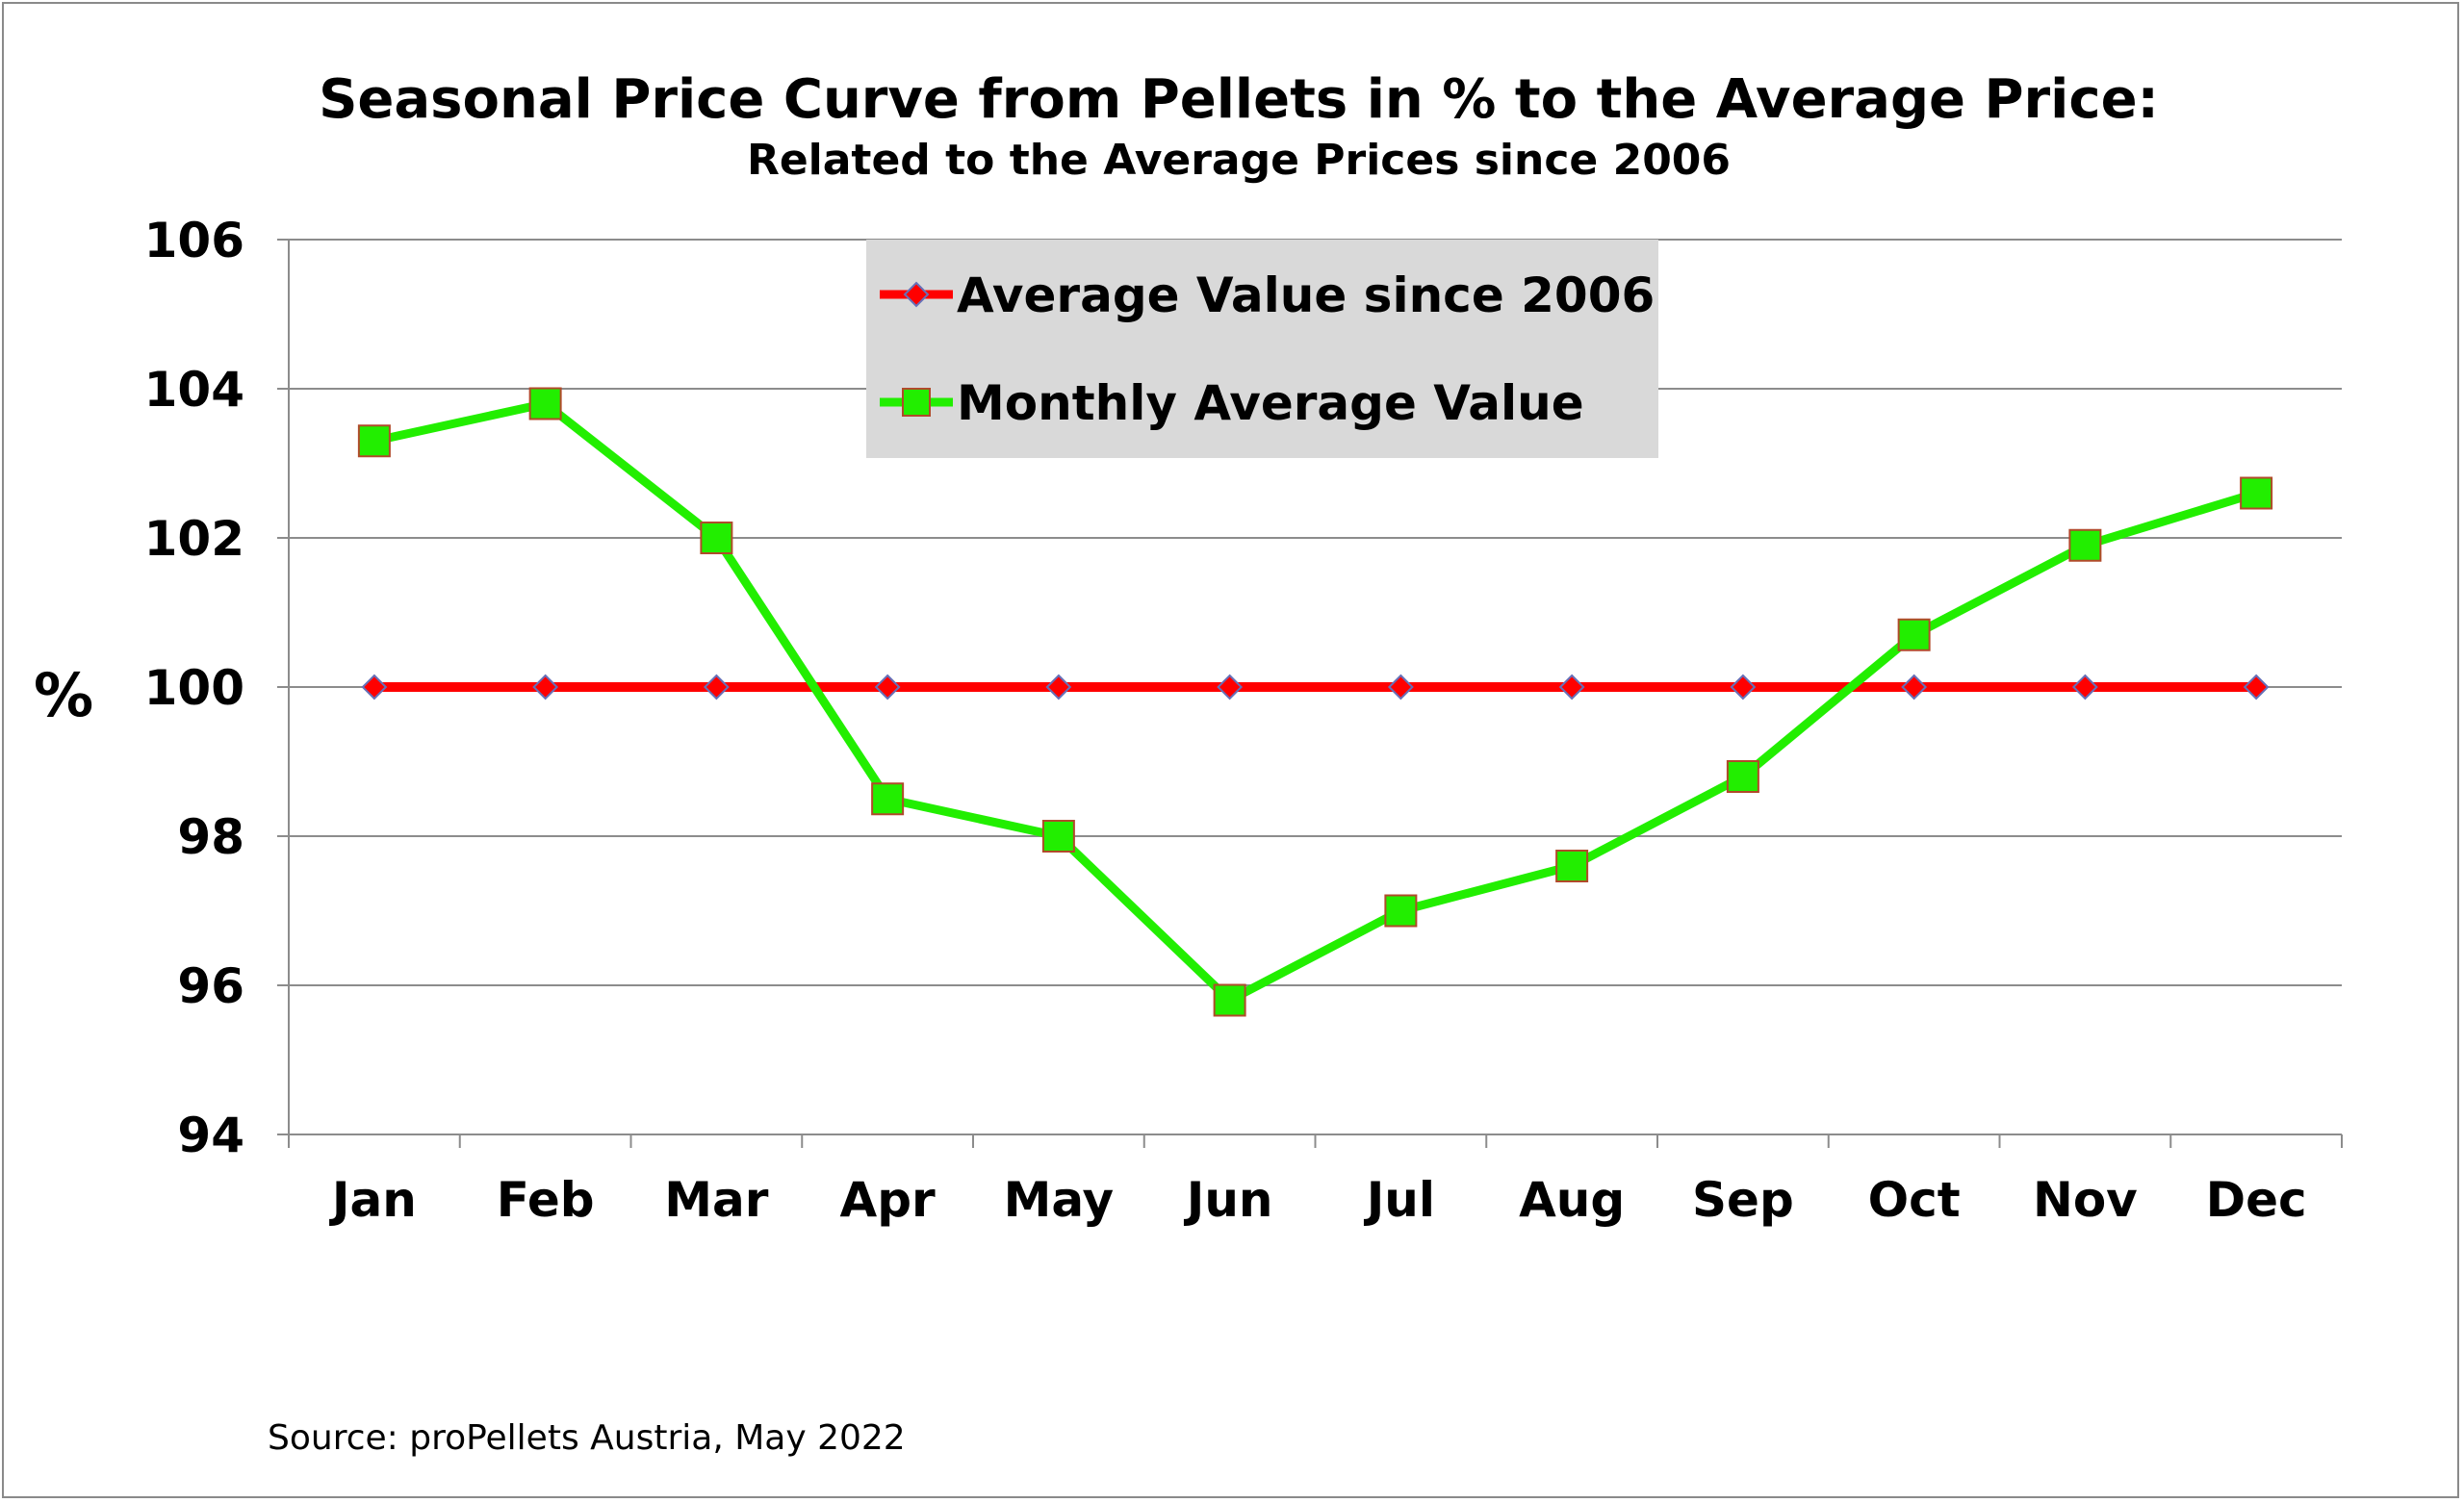 The image size is (2464, 1503). Describe the element at coordinates (916, 402) in the screenshot. I see `legend-swatch-monthly-marker` at that location.